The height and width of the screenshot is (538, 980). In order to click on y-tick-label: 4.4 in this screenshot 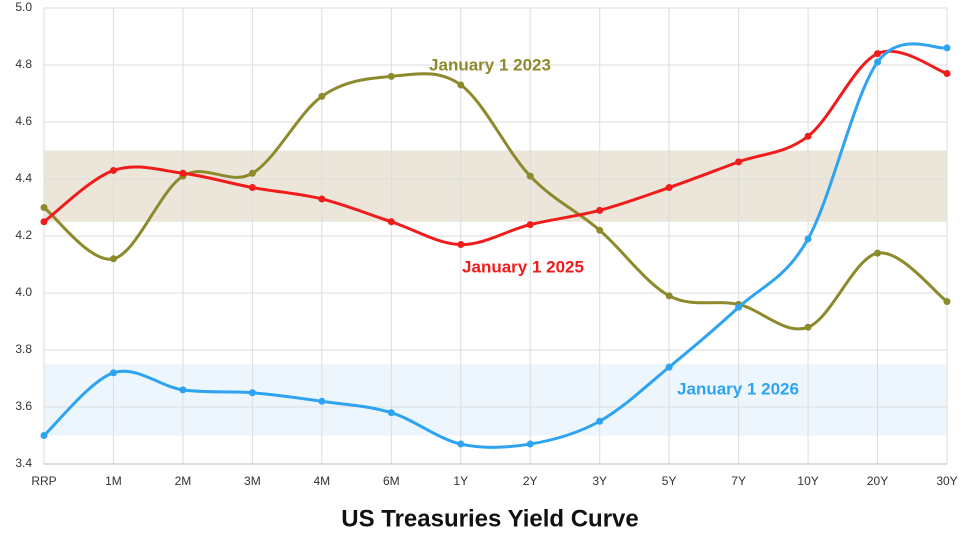, I will do `click(23, 178)`.